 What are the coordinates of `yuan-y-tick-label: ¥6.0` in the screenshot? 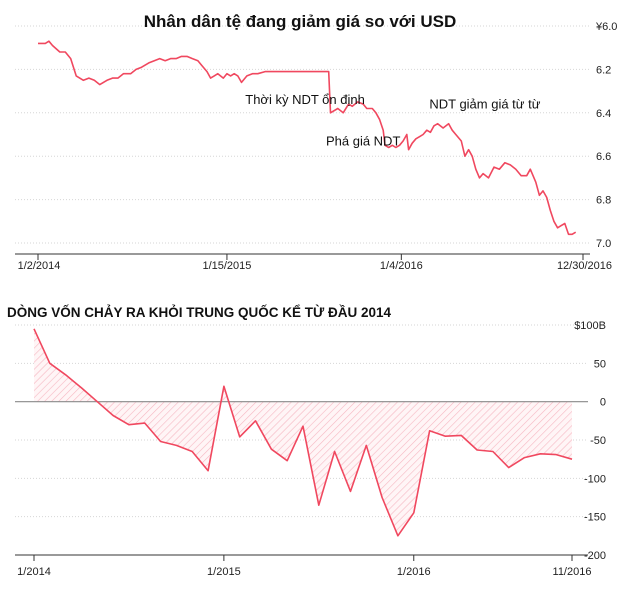 It's located at (606, 27).